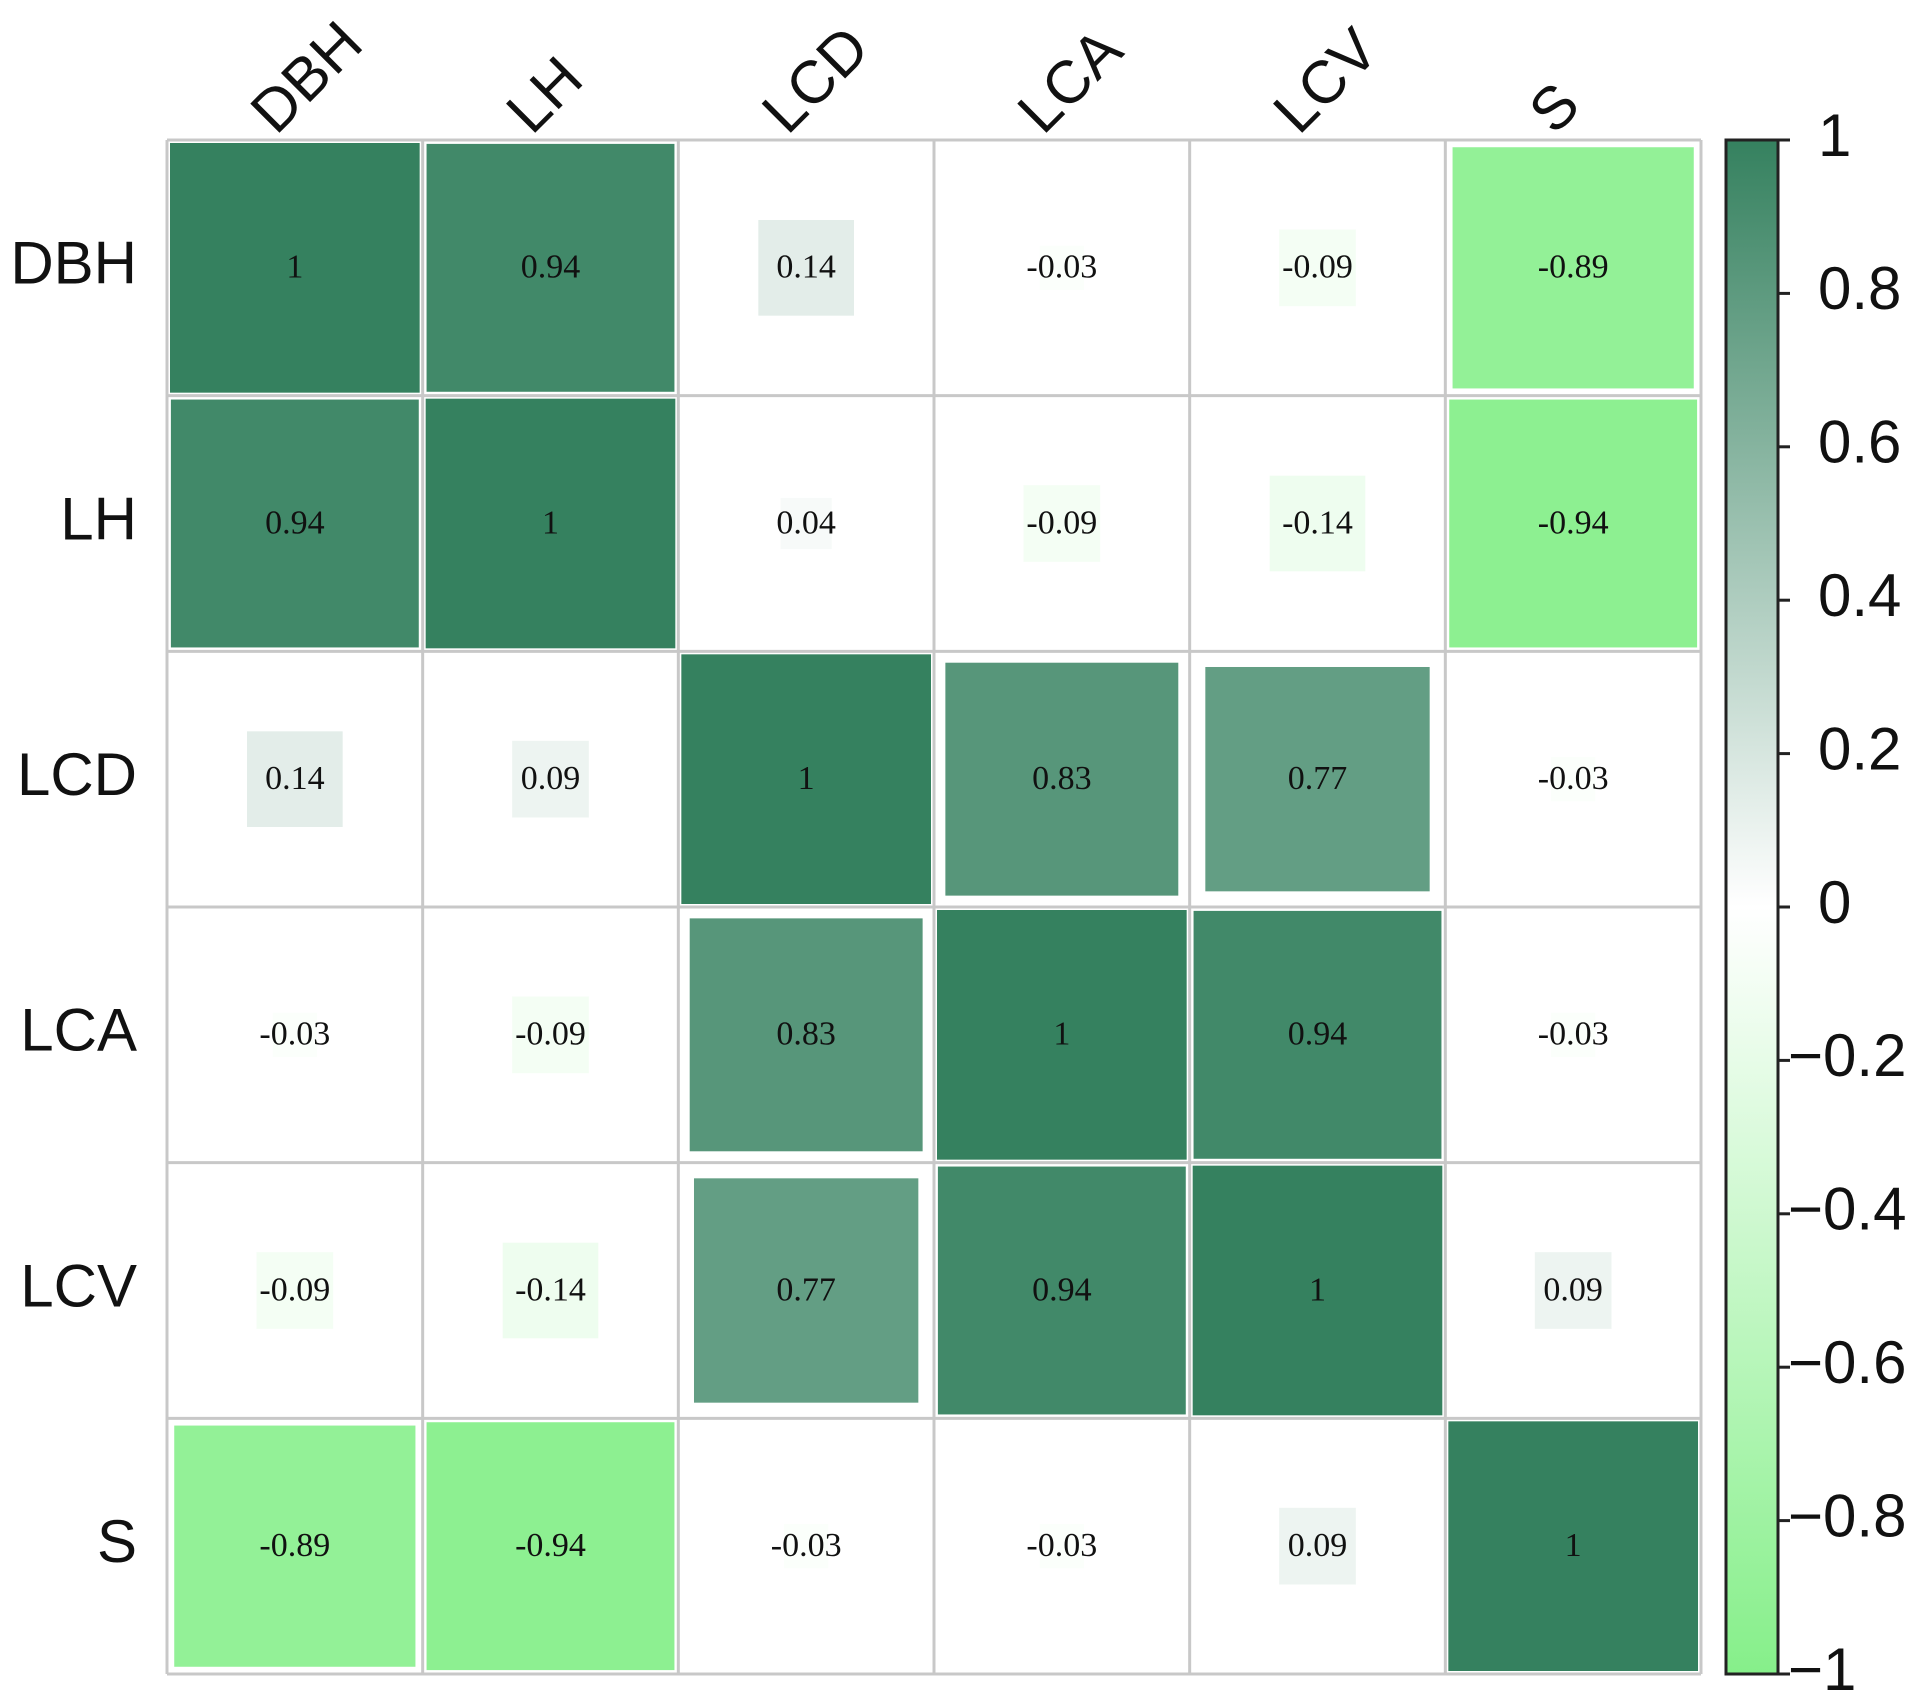 The image size is (1909, 1706). What do you see at coordinates (1847, 1055) in the screenshot?
I see `colorbar-tick-label: −0.2` at bounding box center [1847, 1055].